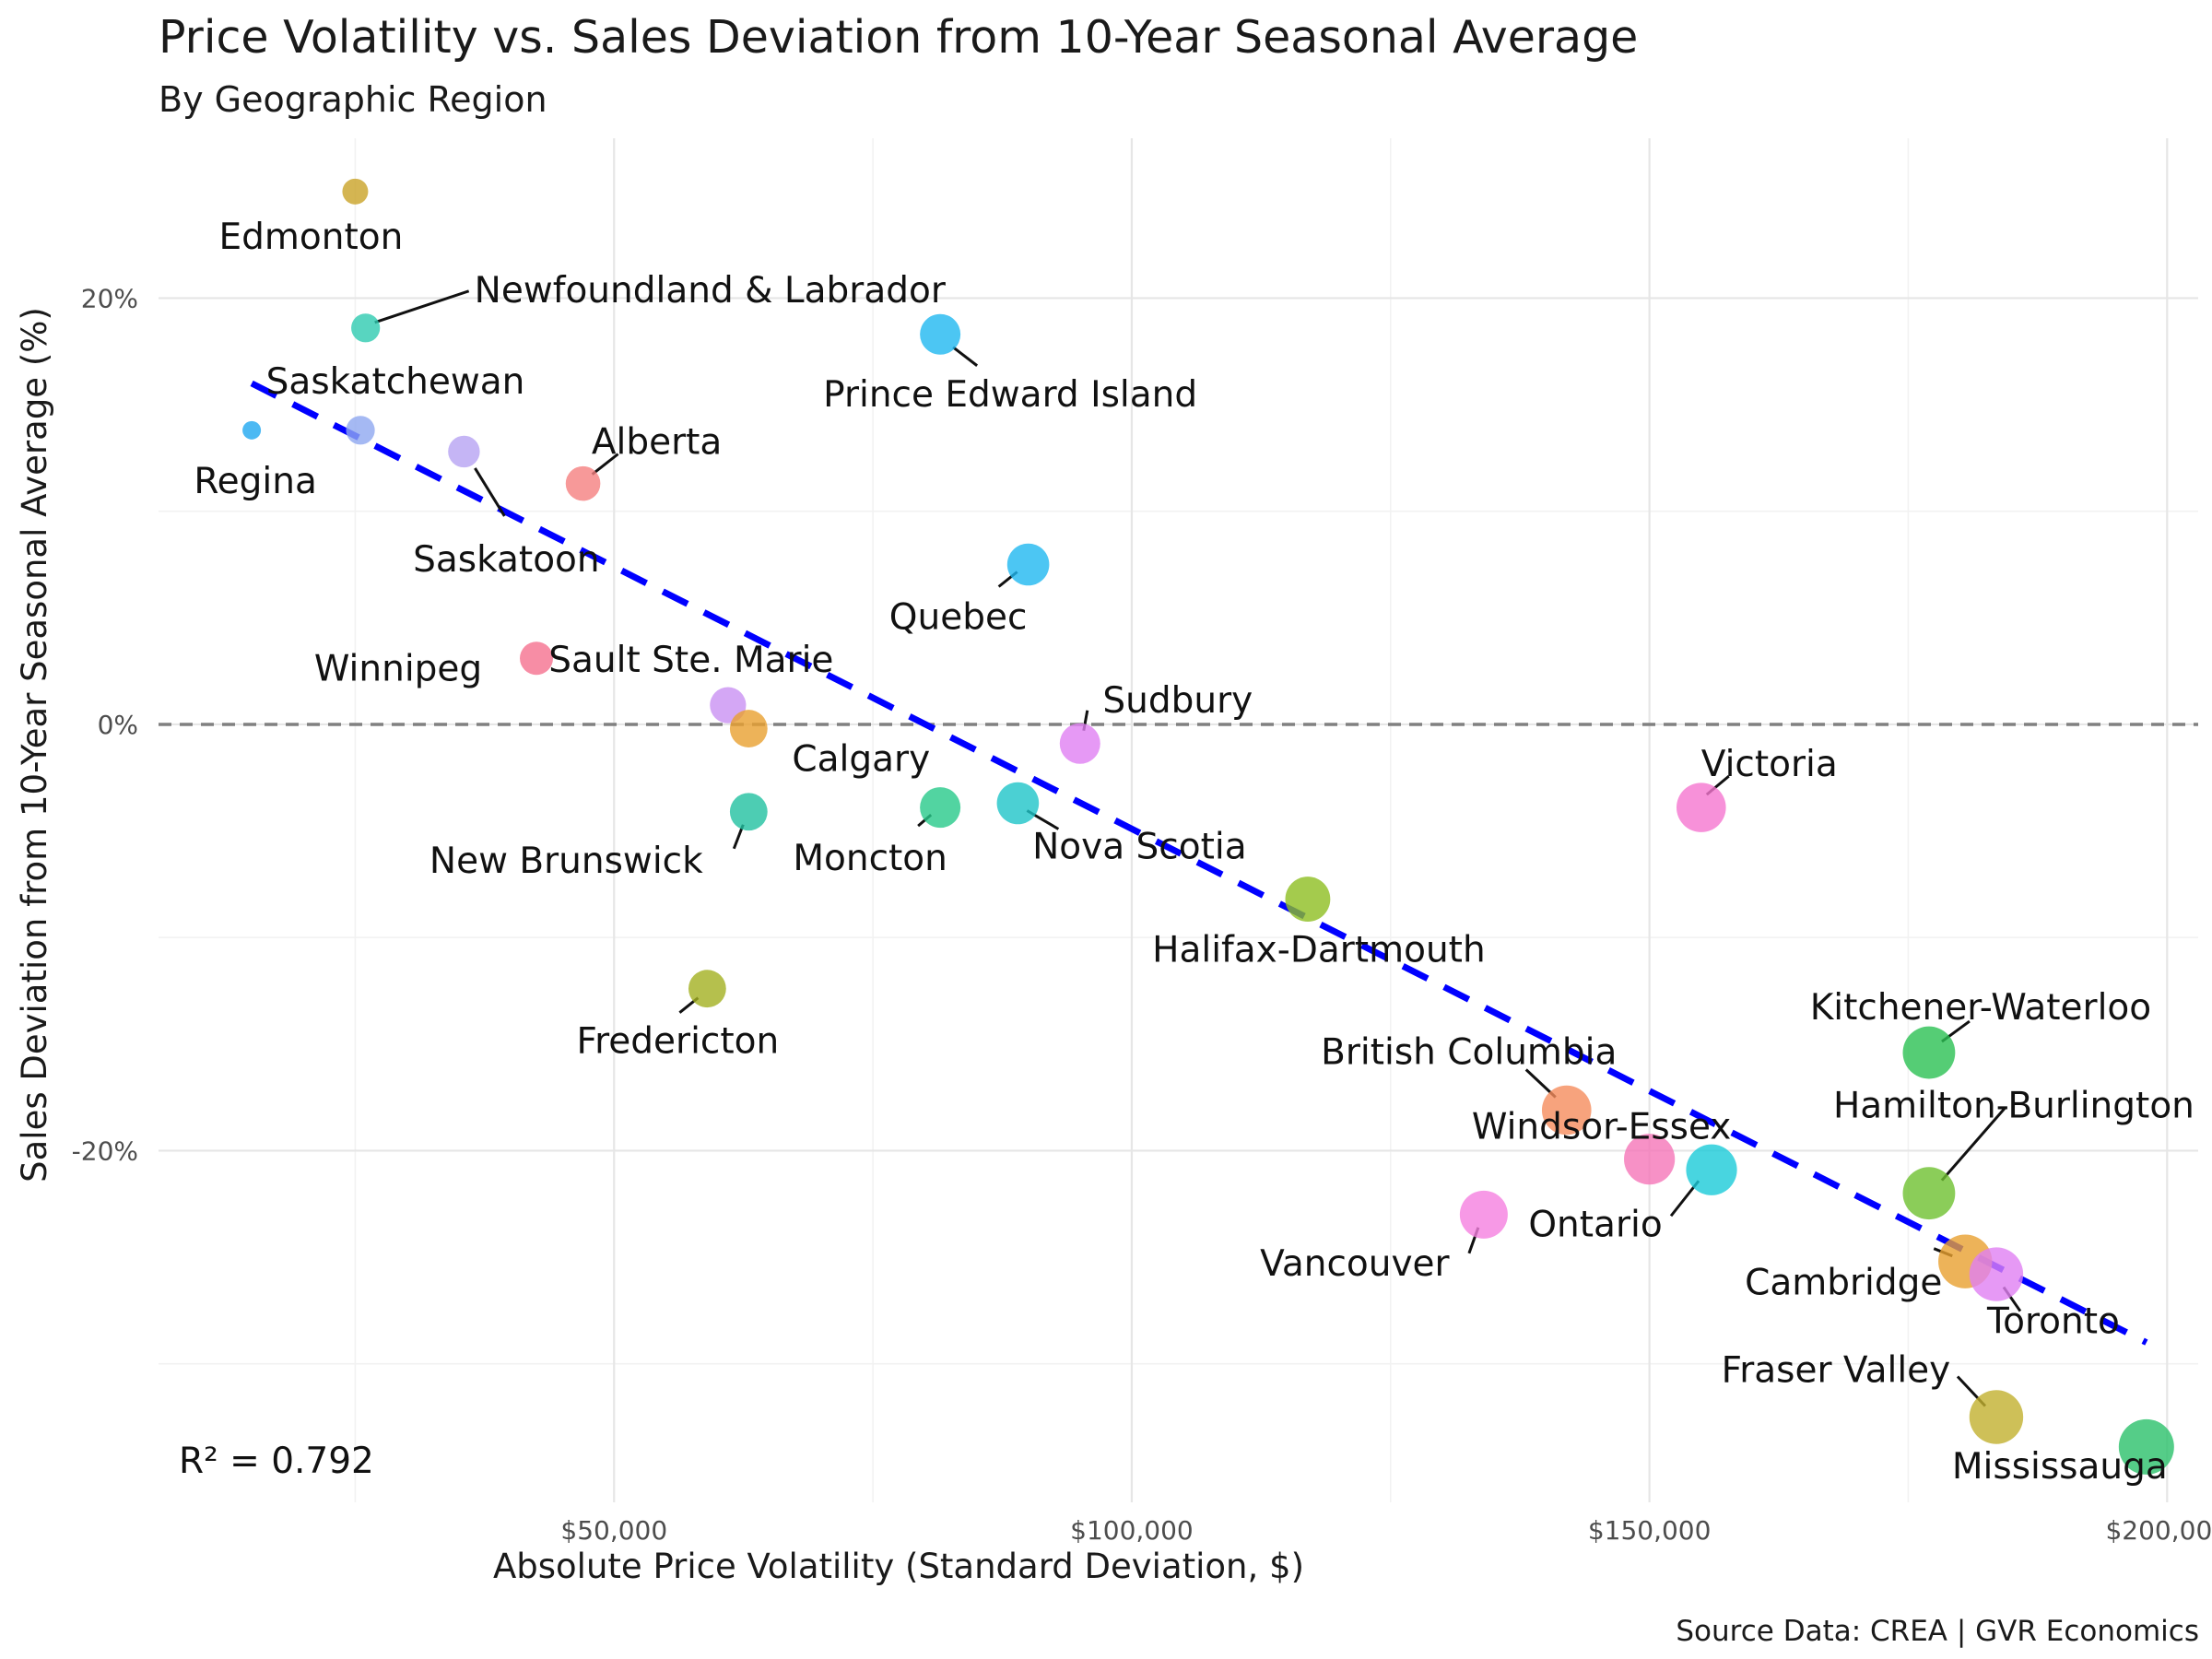  I want to click on point-new-brunswick, so click(748, 812).